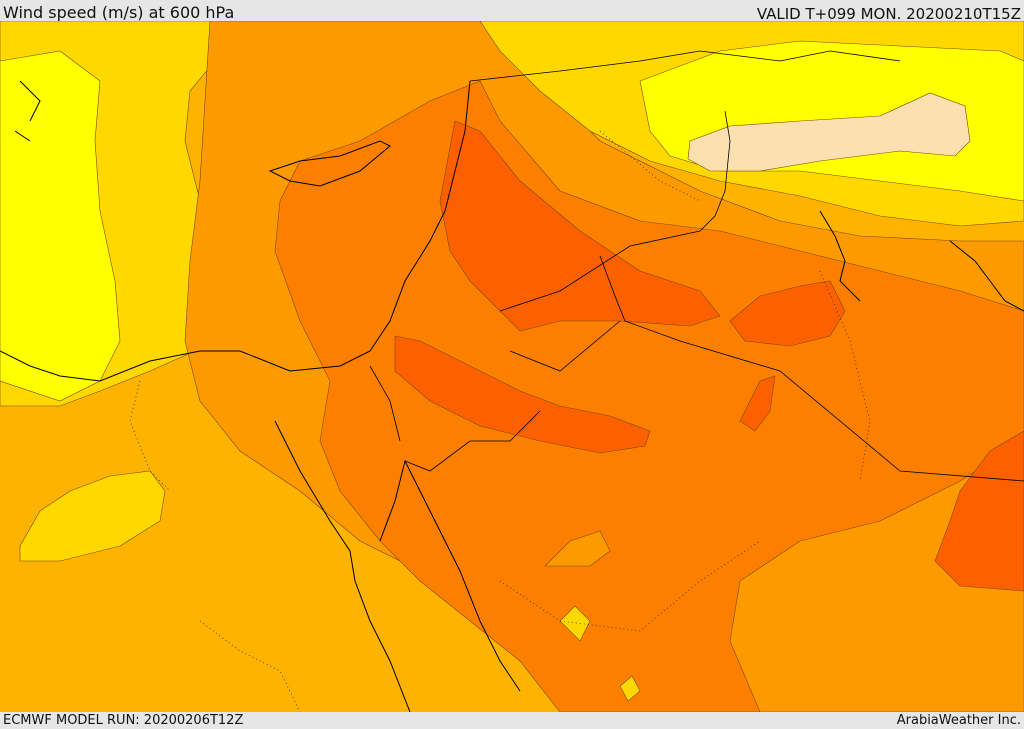  Describe the element at coordinates (787, 313) in the screenshot. I see `field-red-orange-iraq` at that location.